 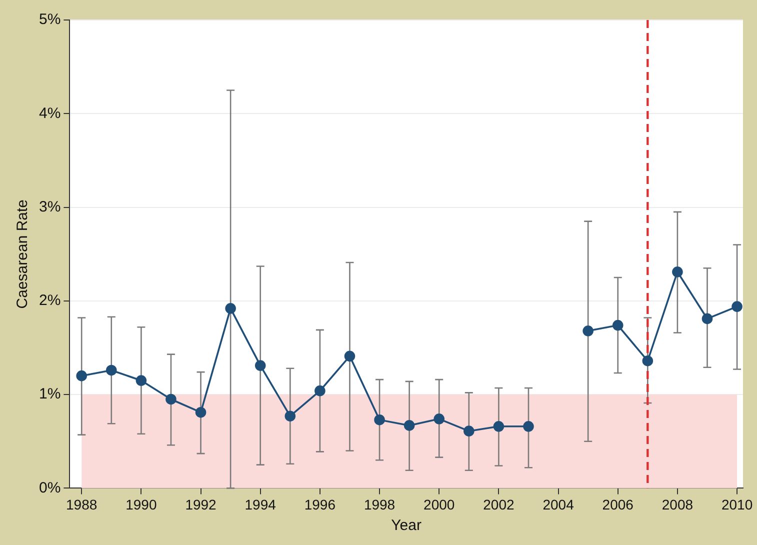 What do you see at coordinates (49, 301) in the screenshot?
I see `y-tick-label: 2%` at bounding box center [49, 301].